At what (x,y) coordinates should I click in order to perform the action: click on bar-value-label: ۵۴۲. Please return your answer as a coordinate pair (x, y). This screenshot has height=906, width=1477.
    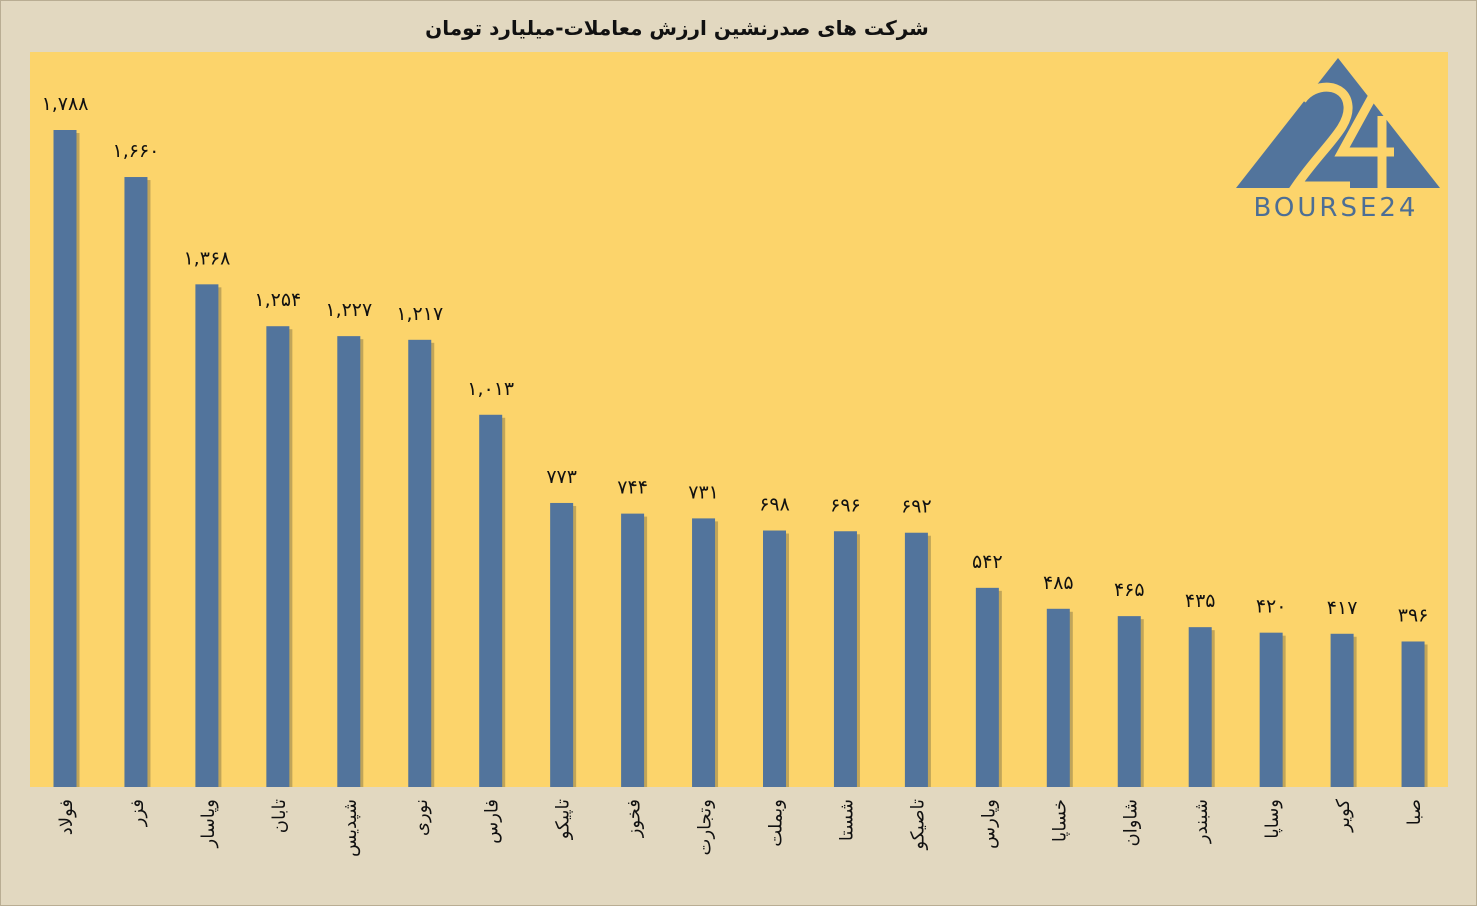
    Looking at the image, I should click on (987, 562).